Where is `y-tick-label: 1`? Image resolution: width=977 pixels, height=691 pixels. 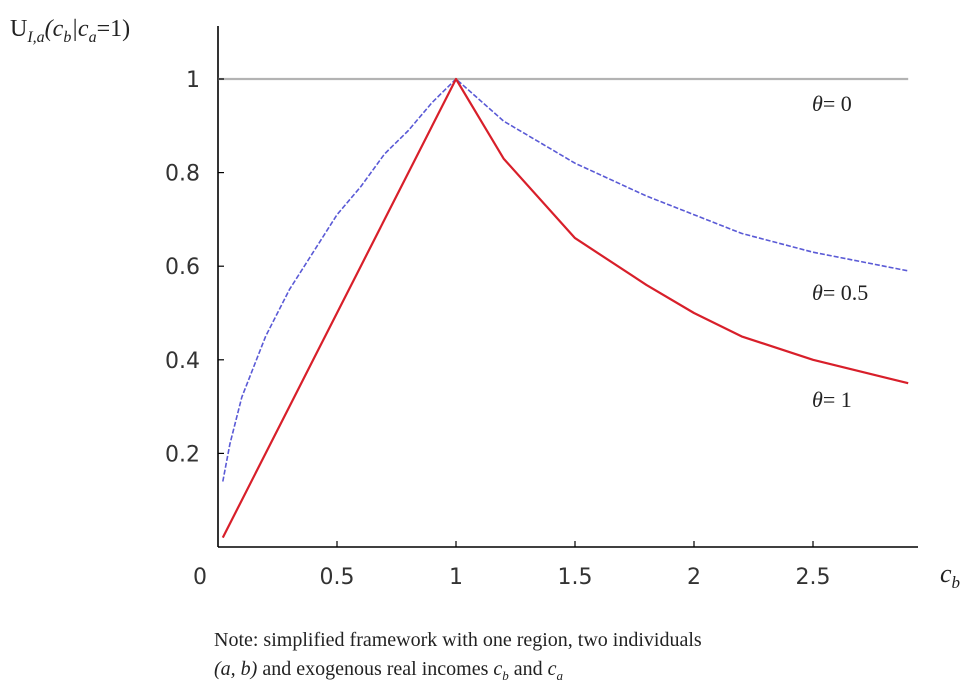 y-tick-label: 1 is located at coordinates (193, 80).